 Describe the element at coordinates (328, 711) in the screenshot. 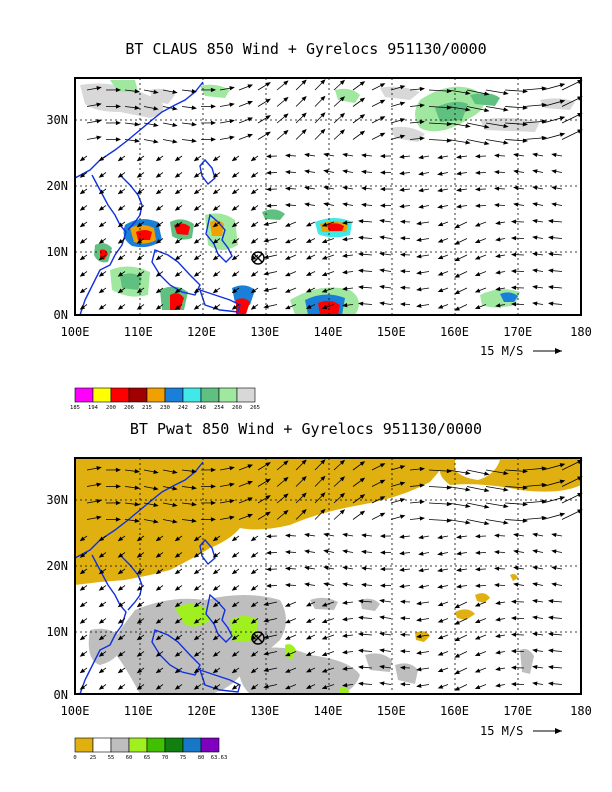

I see `lon-label: 140E` at that location.